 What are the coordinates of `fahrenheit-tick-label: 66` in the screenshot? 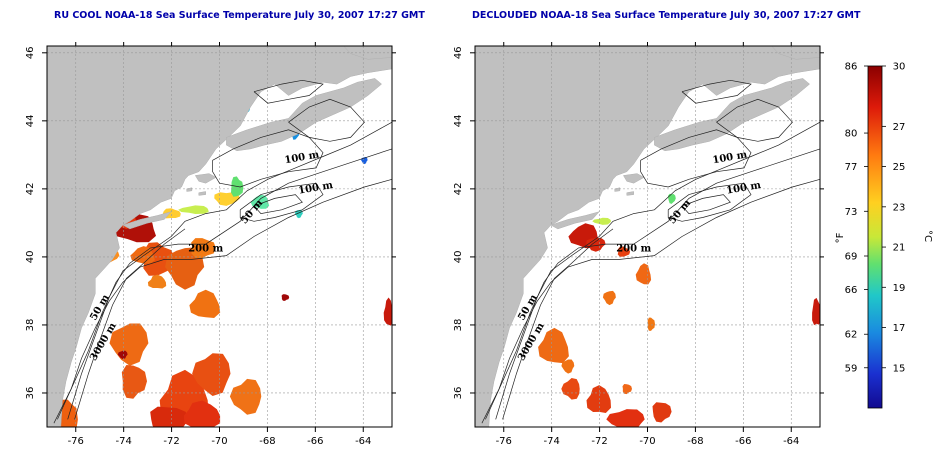 It's located at (851, 290).